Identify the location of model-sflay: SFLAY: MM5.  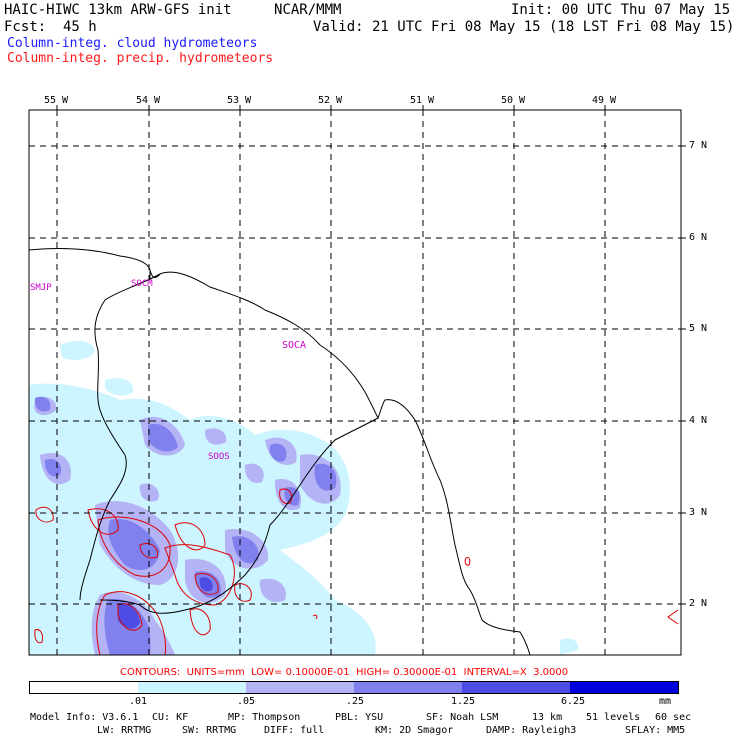
(655, 730).